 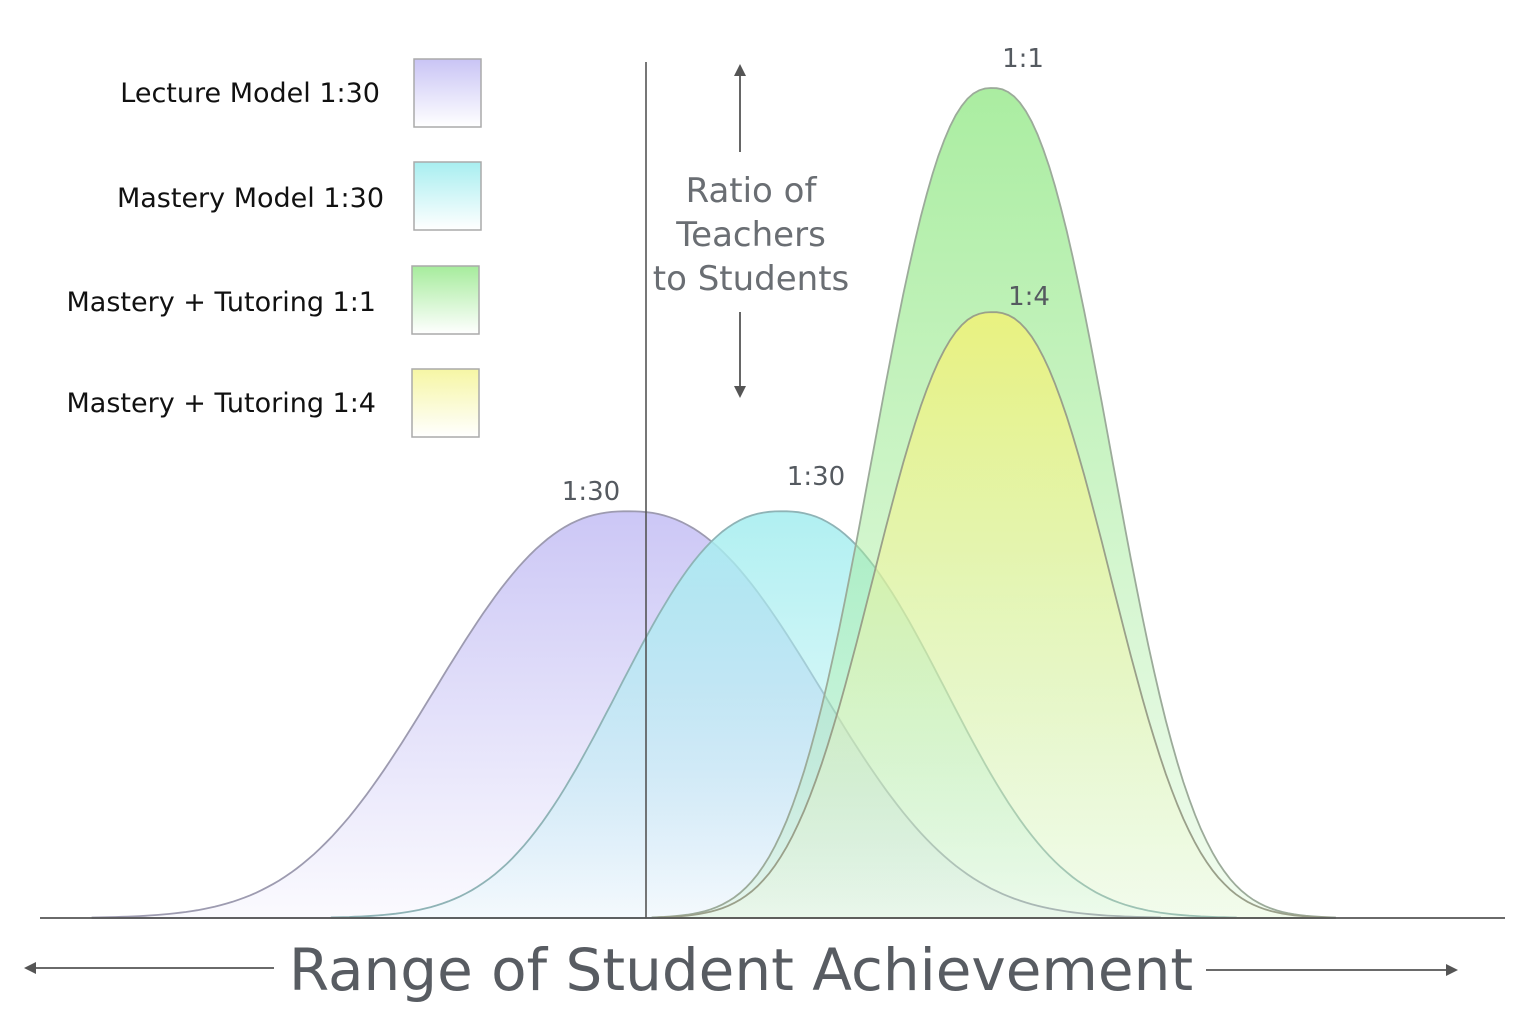 What do you see at coordinates (250, 198) in the screenshot?
I see `legend-label-mastery: Mastery Model 1:30` at bounding box center [250, 198].